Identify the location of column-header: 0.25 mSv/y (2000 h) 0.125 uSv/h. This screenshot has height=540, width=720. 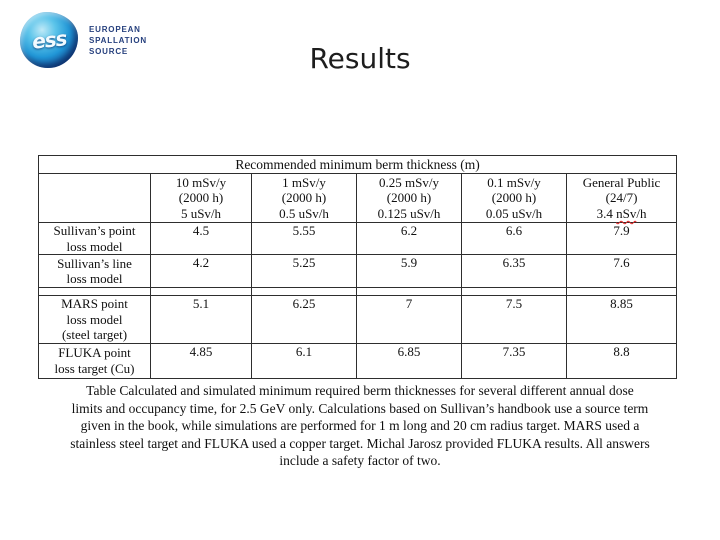
(409, 198).